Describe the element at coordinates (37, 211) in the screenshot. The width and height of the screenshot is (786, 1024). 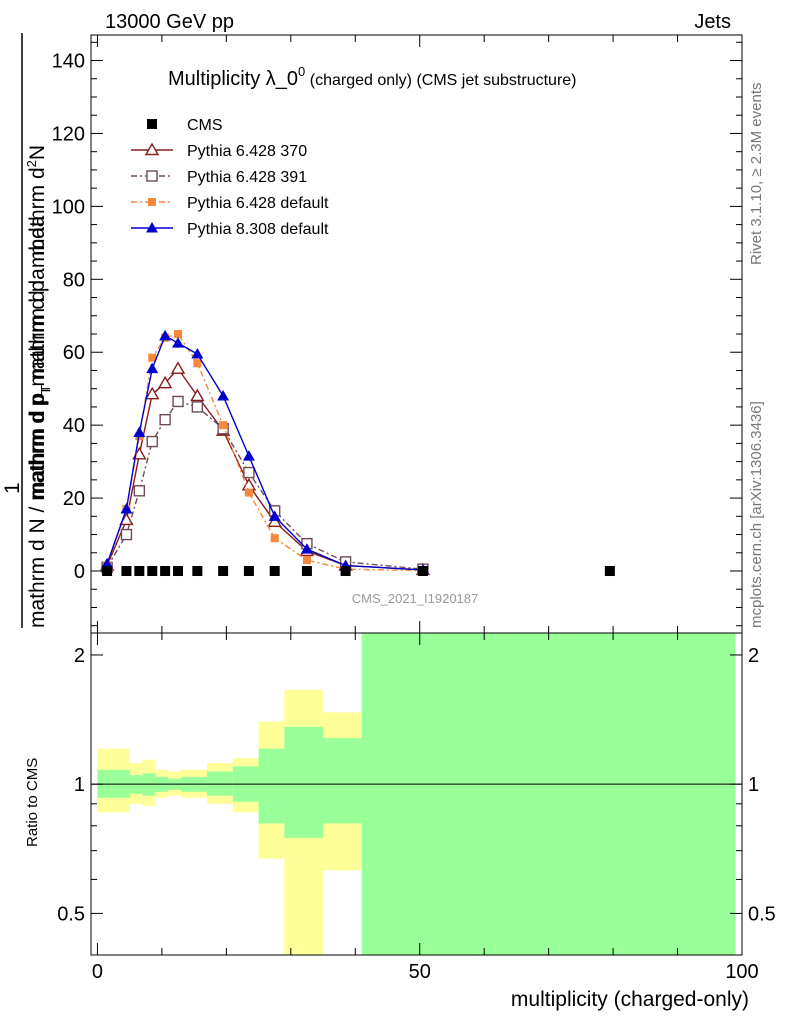
I see `y-label-numerator-d: mathrm d` at that location.